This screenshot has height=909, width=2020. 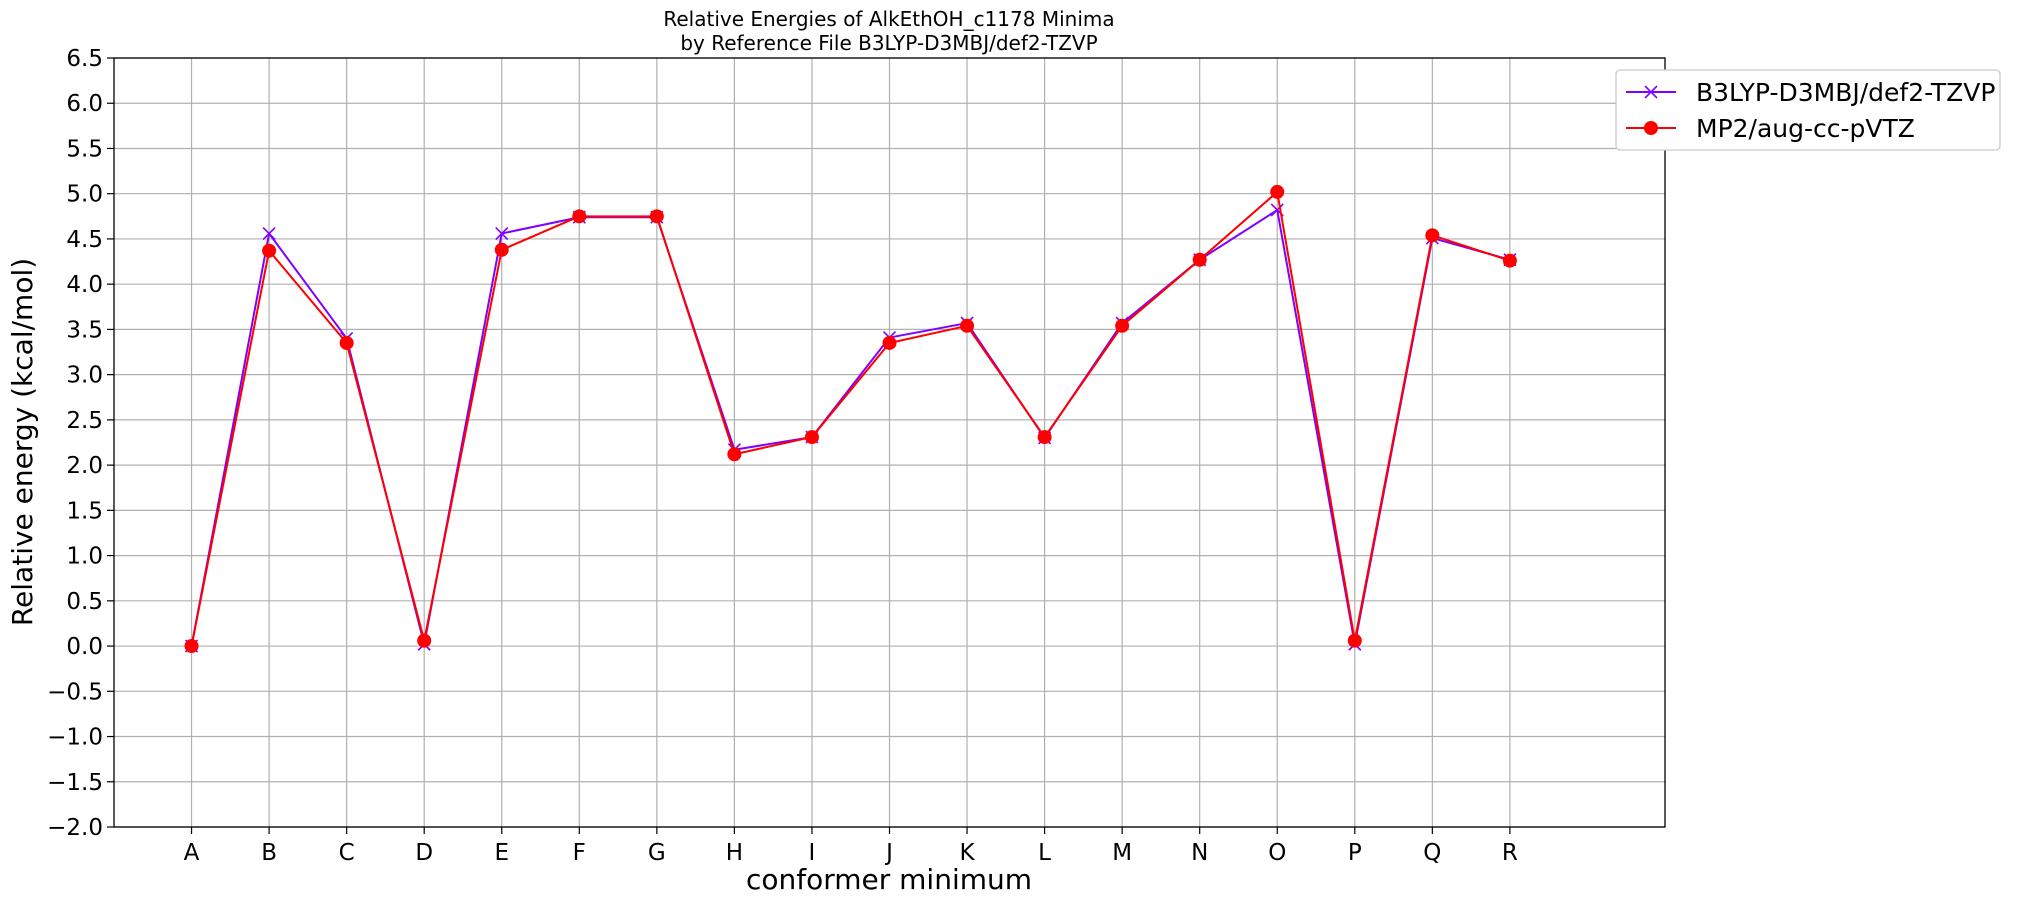 I want to click on y-tick-label: −2.0, so click(x=75, y=828).